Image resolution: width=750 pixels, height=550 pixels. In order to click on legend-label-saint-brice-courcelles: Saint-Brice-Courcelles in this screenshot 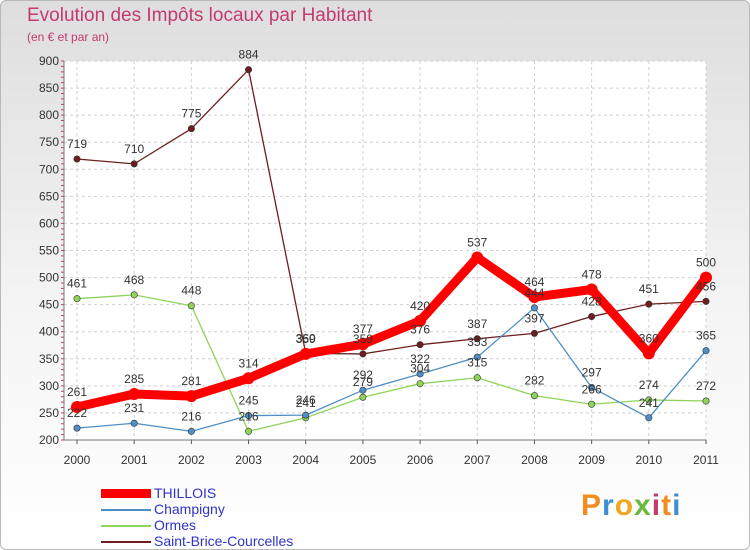, I will do `click(224, 541)`.